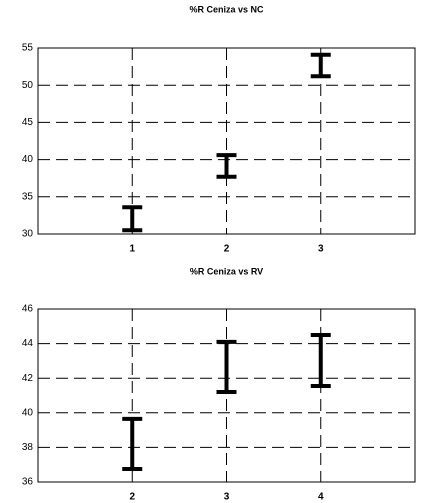  I want to click on x-tick-label: 4, so click(321, 497).